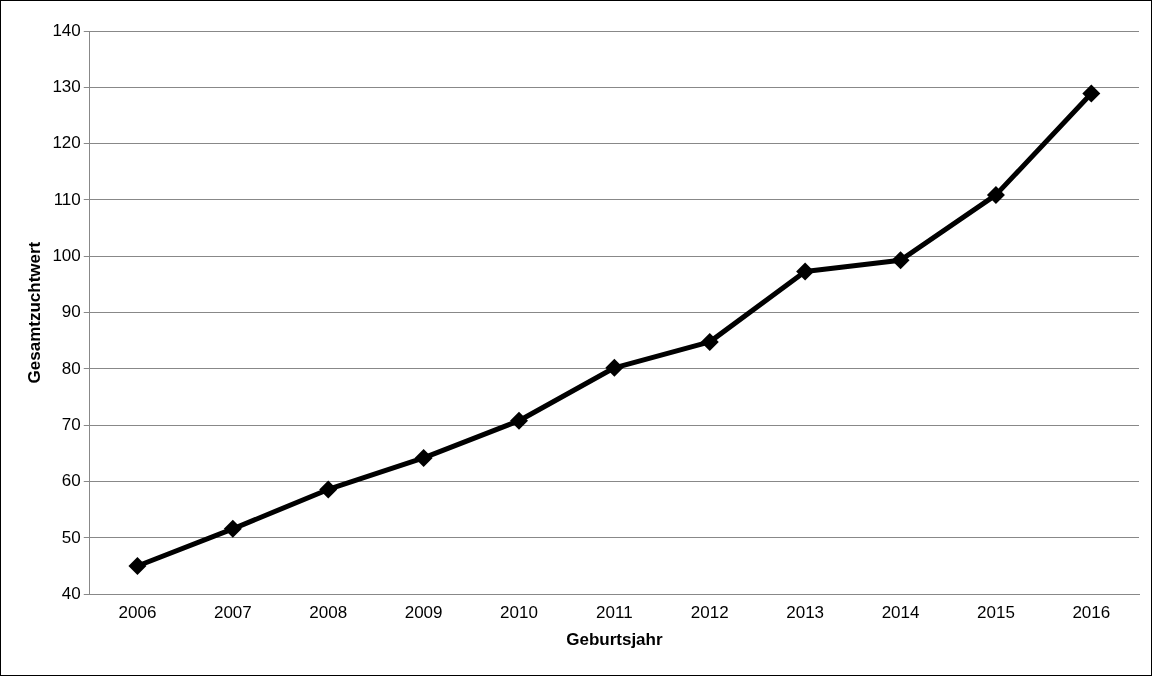  I want to click on x-tick-label: 2007, so click(232, 613).